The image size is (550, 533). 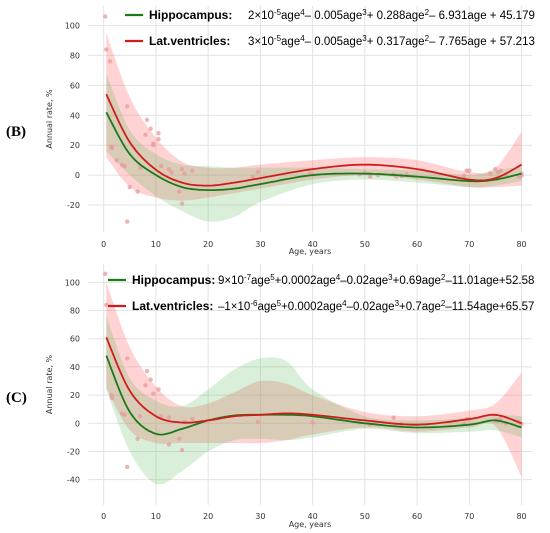 What do you see at coordinates (254, 303) in the screenshot?
I see `equation-superscript: -6` at bounding box center [254, 303].